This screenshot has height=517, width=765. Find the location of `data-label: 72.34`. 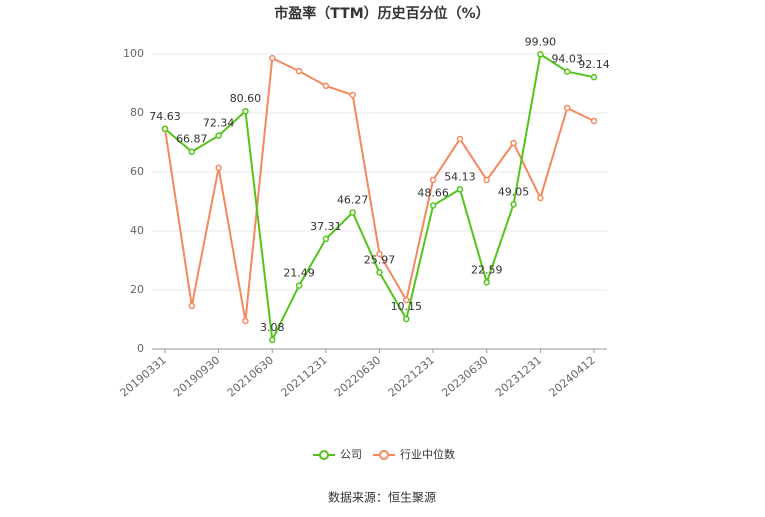

data-label: 72.34 is located at coordinates (219, 123).